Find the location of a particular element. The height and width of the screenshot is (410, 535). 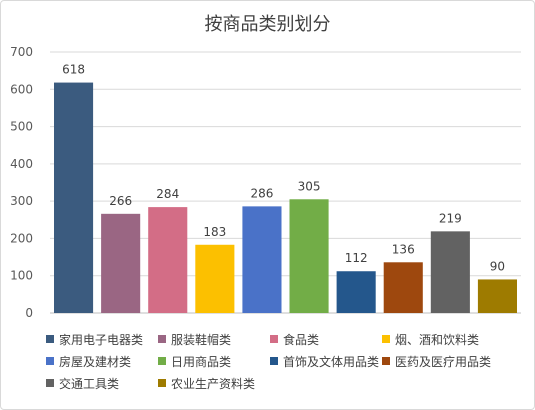

legend-item: 日用商品类 is located at coordinates (214, 361).